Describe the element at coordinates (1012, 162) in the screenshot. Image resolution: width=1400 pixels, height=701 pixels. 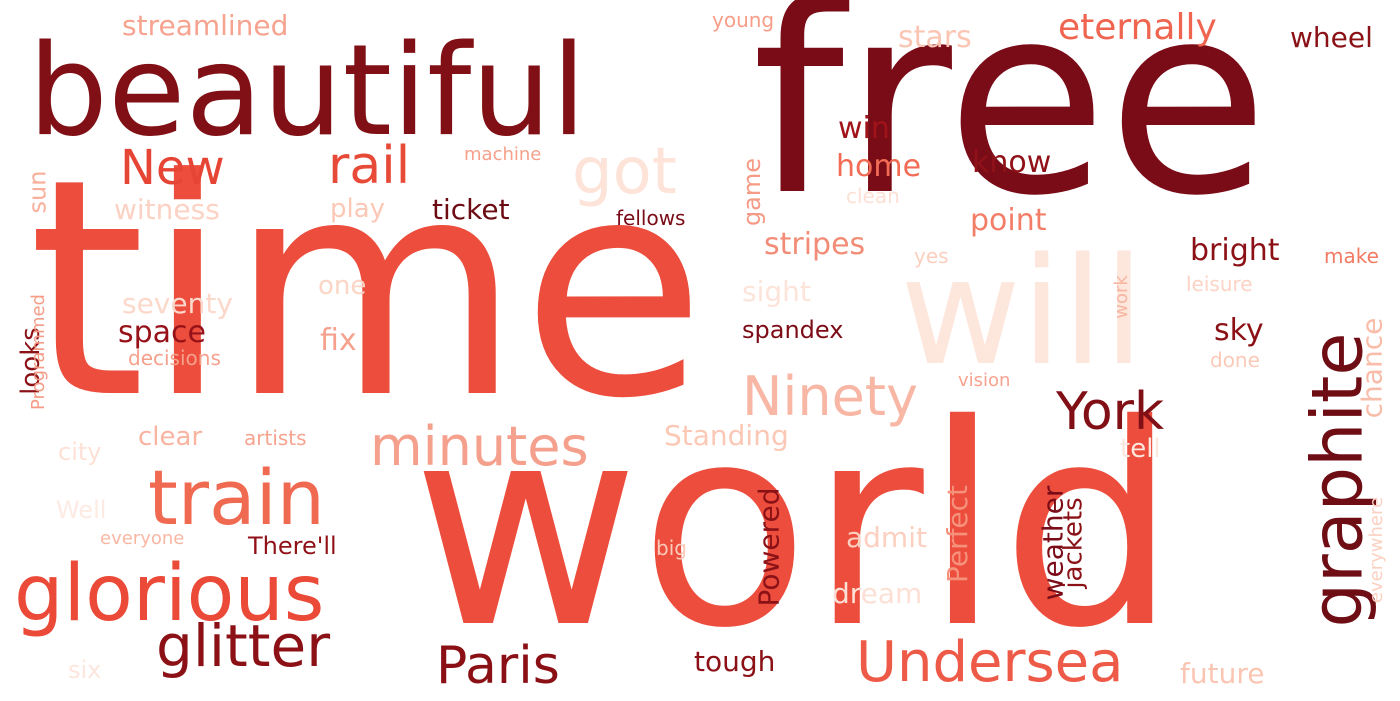
I see `word-know: know` at that location.